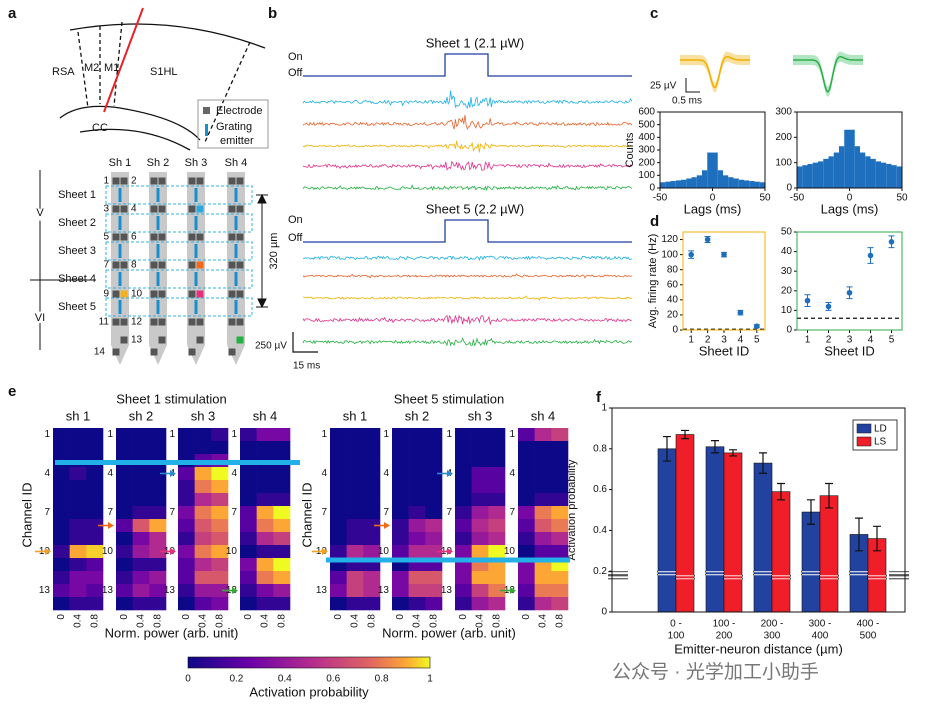 Image resolution: width=925 pixels, height=709 pixels. I want to click on y-tick-label: 4, so click(324, 473).